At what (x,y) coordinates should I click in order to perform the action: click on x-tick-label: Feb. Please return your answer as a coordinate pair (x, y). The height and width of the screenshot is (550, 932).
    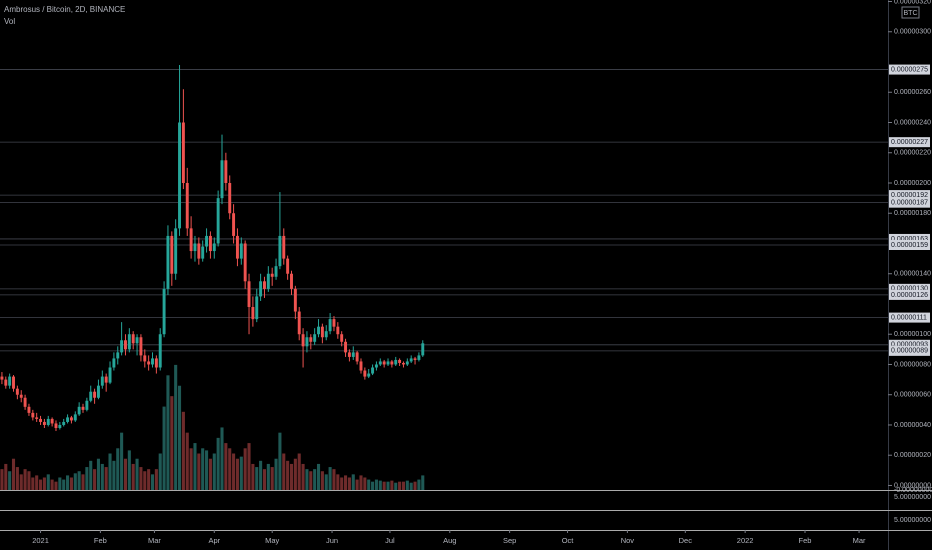
    Looking at the image, I should click on (805, 540).